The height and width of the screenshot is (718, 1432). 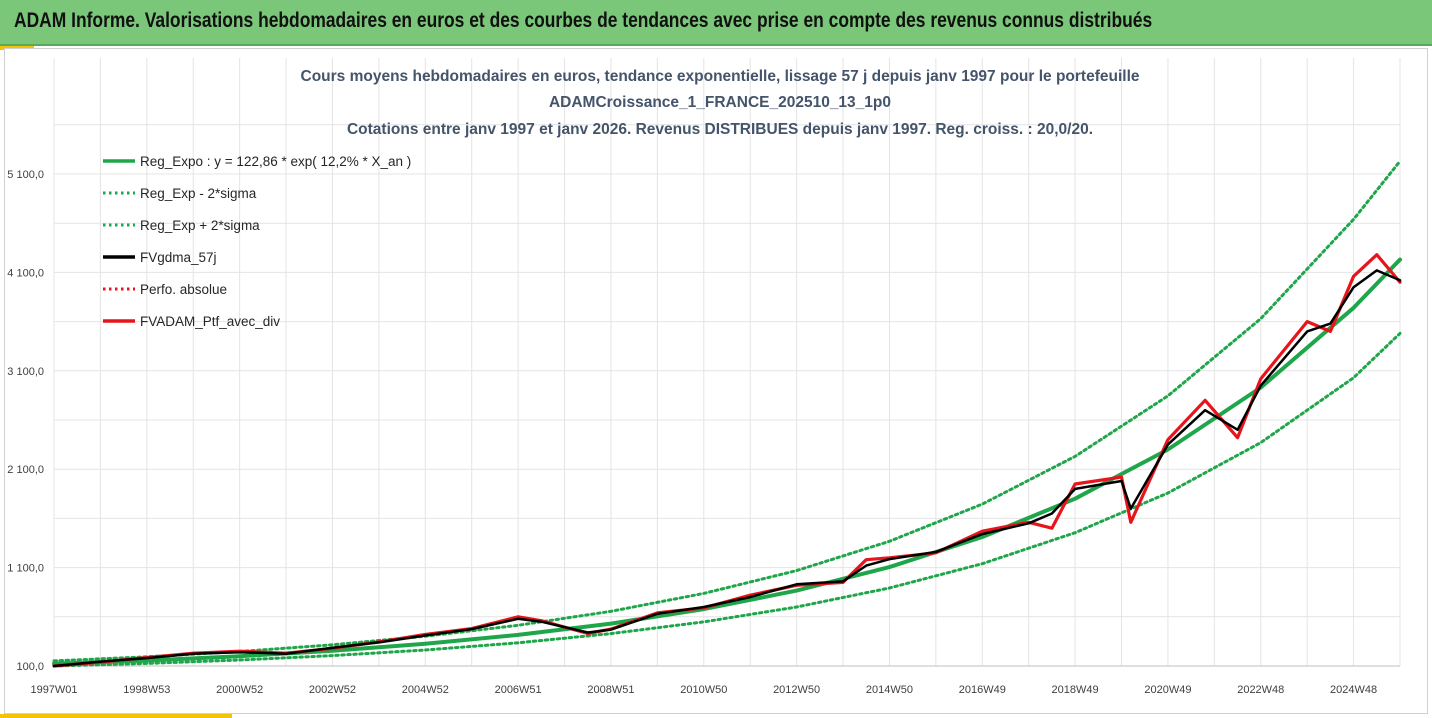 I want to click on legend-label-perfo-absolue: Perfo. absolue, so click(x=183, y=289).